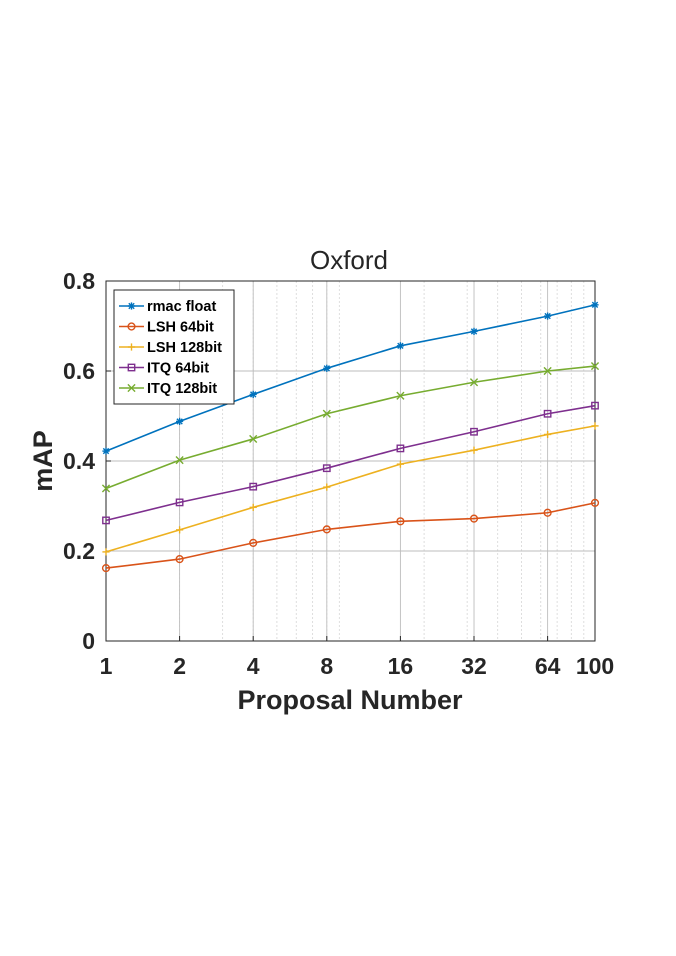 The width and height of the screenshot is (676, 956). I want to click on series-itq-64bit, so click(350, 463).